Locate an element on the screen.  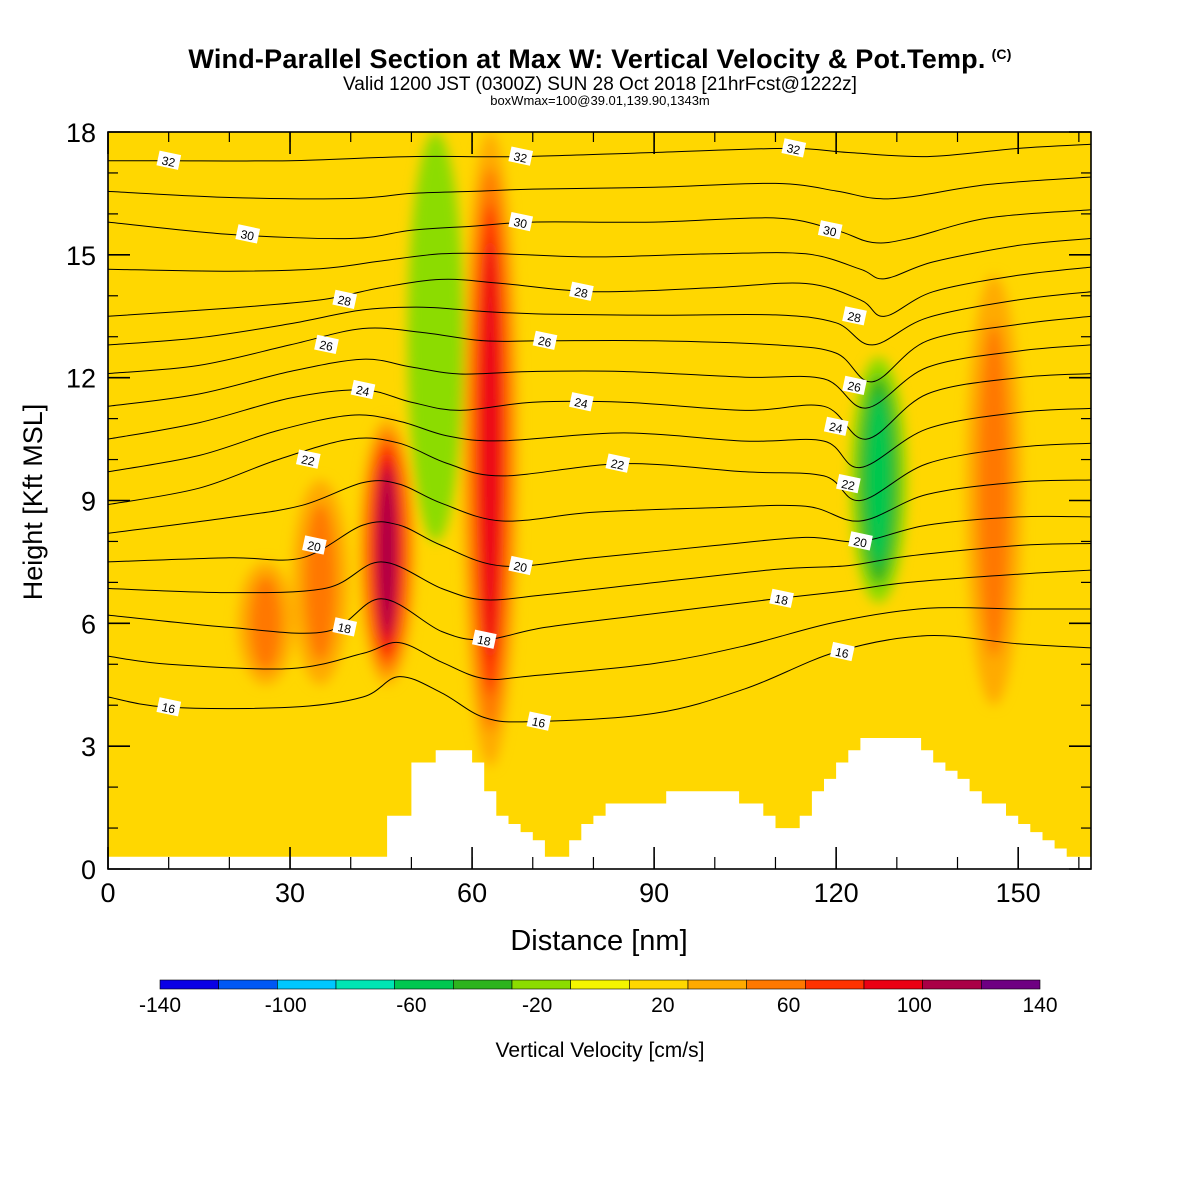
y-tick-label: 9 is located at coordinates (88, 502).